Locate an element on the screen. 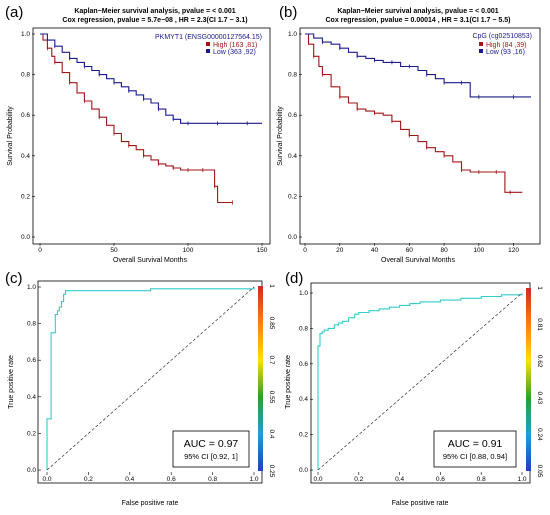 This screenshot has width=550, height=515. pd-x-tick-label-2: 0.4 is located at coordinates (399, 479).